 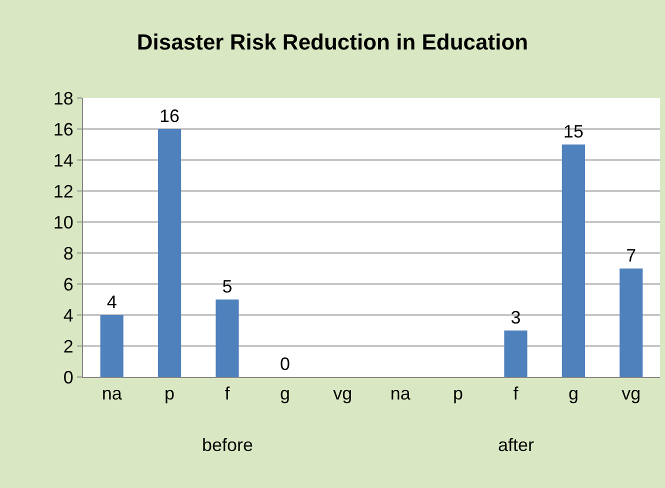 What do you see at coordinates (68, 284) in the screenshot?
I see `y-tick-label: 6` at bounding box center [68, 284].